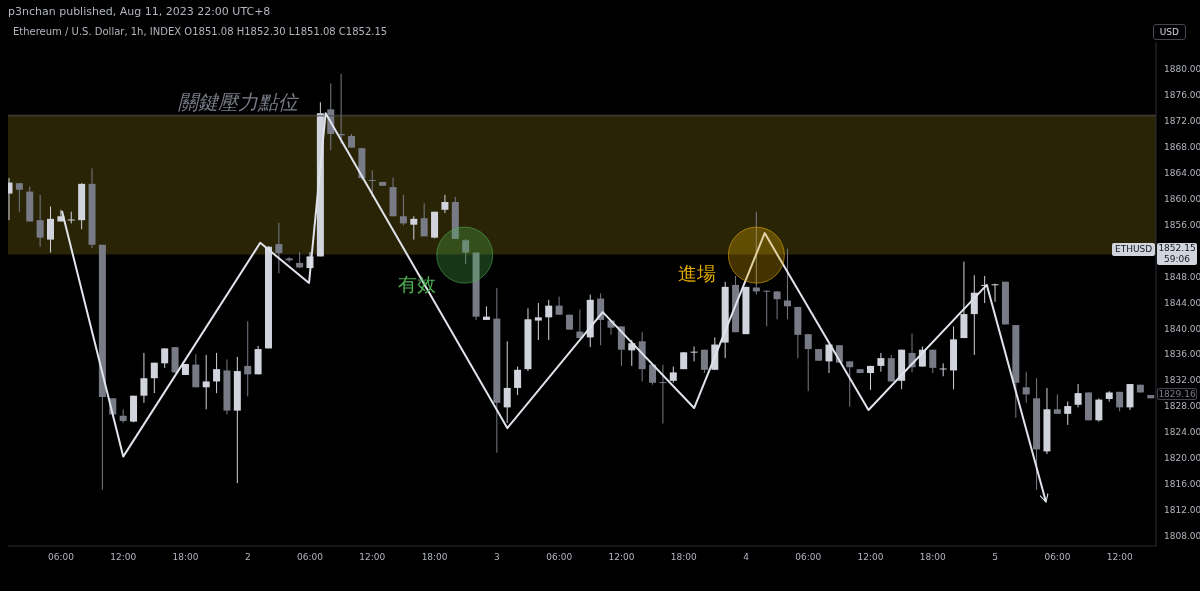 The image size is (1200, 591). Describe the element at coordinates (1182, 328) in the screenshot. I see `y-tick-label: 1840.00` at that location.